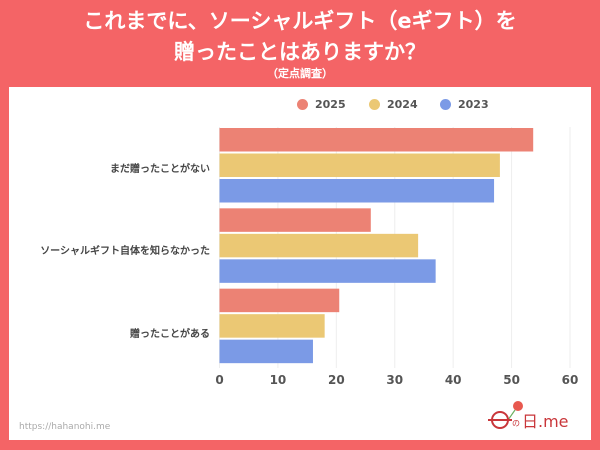  What do you see at coordinates (545, 421) in the screenshot?
I see `svg-text: 日.me` at bounding box center [545, 421].